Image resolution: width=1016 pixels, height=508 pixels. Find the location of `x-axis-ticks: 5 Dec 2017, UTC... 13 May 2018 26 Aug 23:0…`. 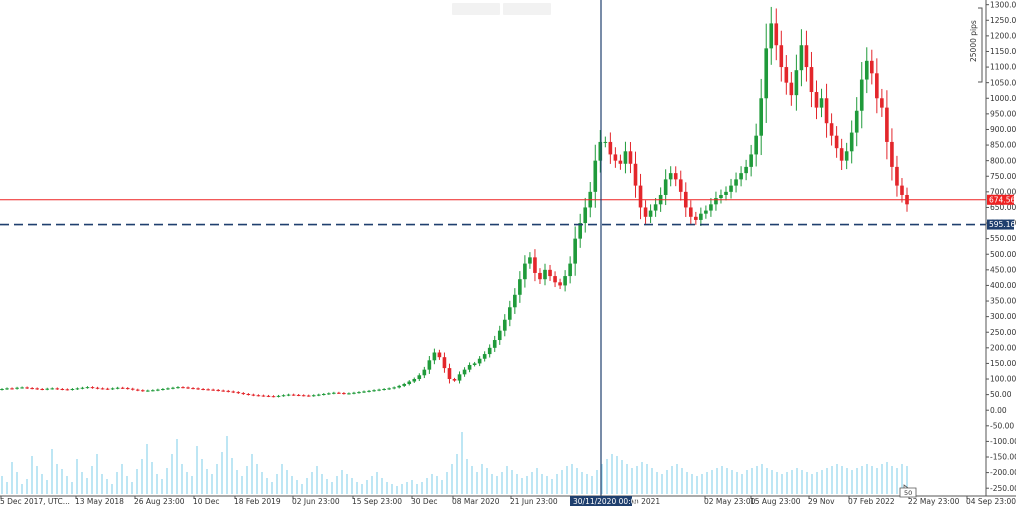

x-axis-ticks: 5 Dec 2017, UTC... 13 May 2018 26 Aug 23:0… is located at coordinates (508, 501).